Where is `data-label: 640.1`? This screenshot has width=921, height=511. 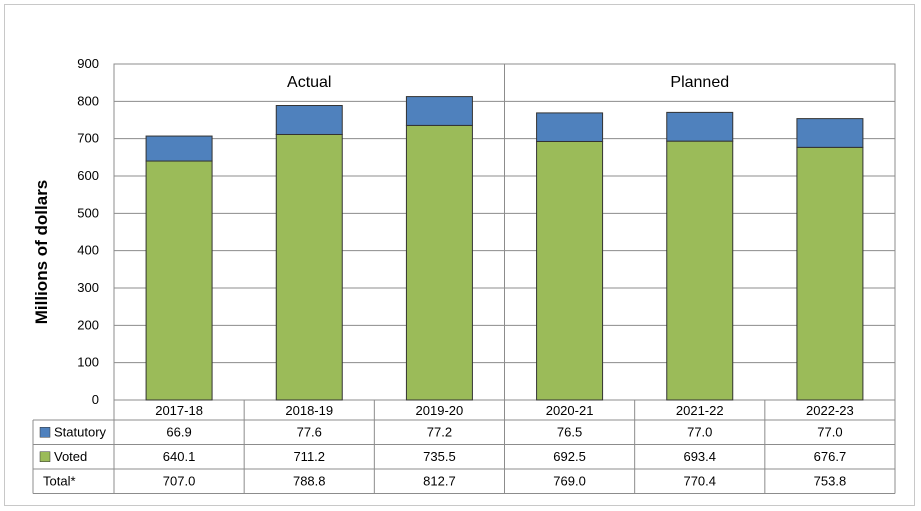 data-label: 640.1 is located at coordinates (179, 456).